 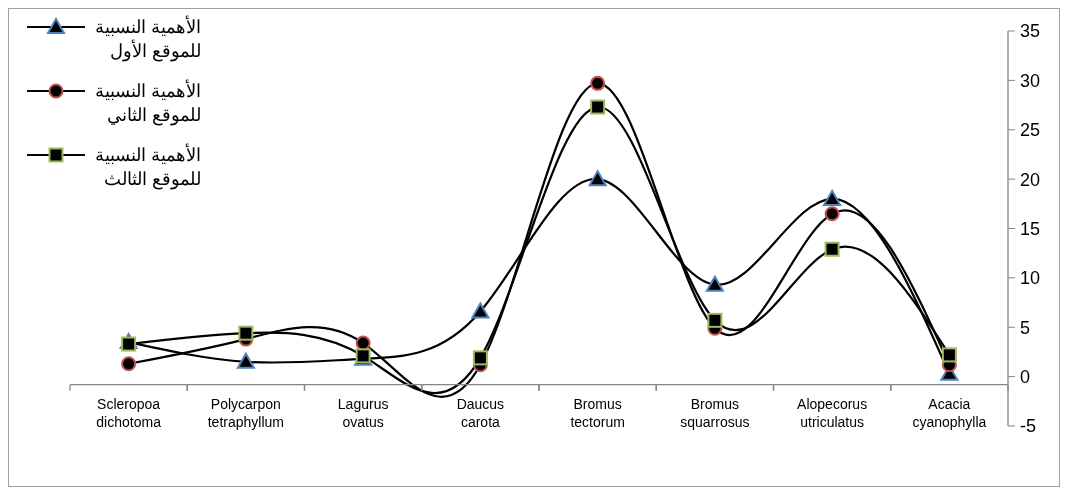 What do you see at coordinates (147, 167) in the screenshot?
I see `legend-label: الأهمية النسبية للموقع الثالث` at bounding box center [147, 167].